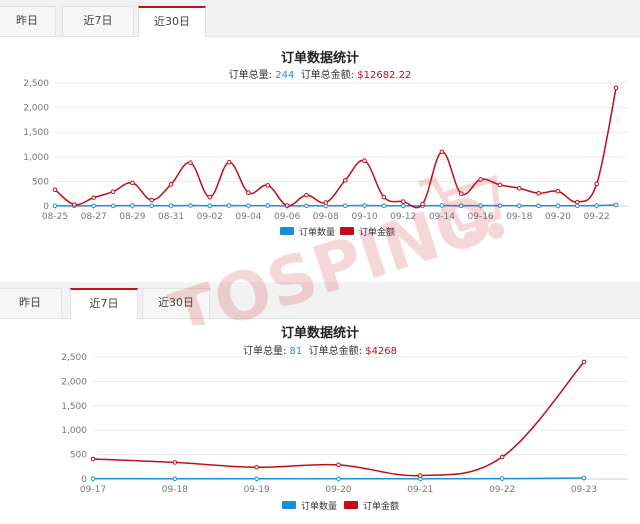  Describe the element at coordinates (74, 407) in the screenshot. I see `y-tick-label: 1,500` at that location.